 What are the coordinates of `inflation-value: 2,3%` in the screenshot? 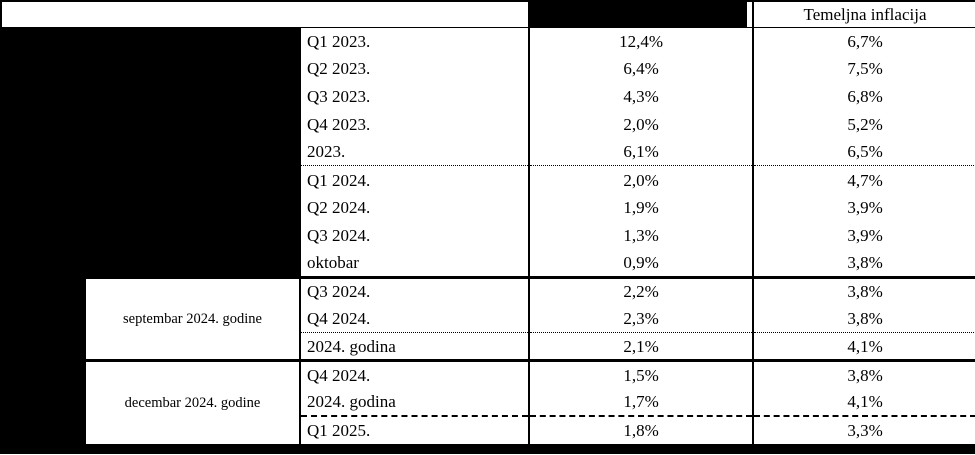 It's located at (641, 319).